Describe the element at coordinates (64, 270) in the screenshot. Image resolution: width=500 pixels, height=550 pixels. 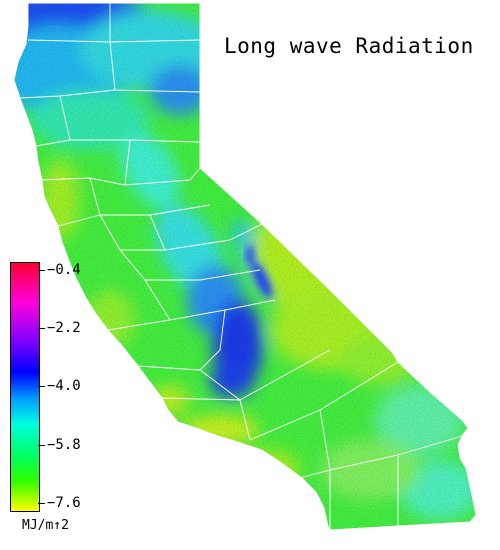
I see `legend-label: −0.4` at that location.